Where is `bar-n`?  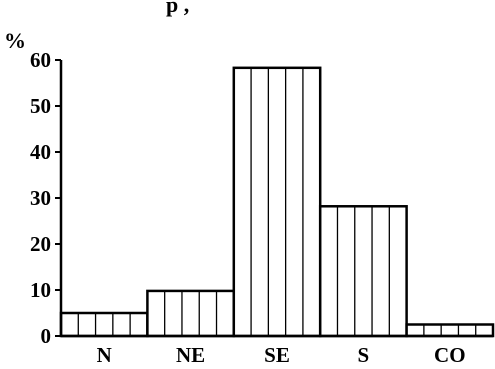
bar-n is located at coordinates (104, 324).